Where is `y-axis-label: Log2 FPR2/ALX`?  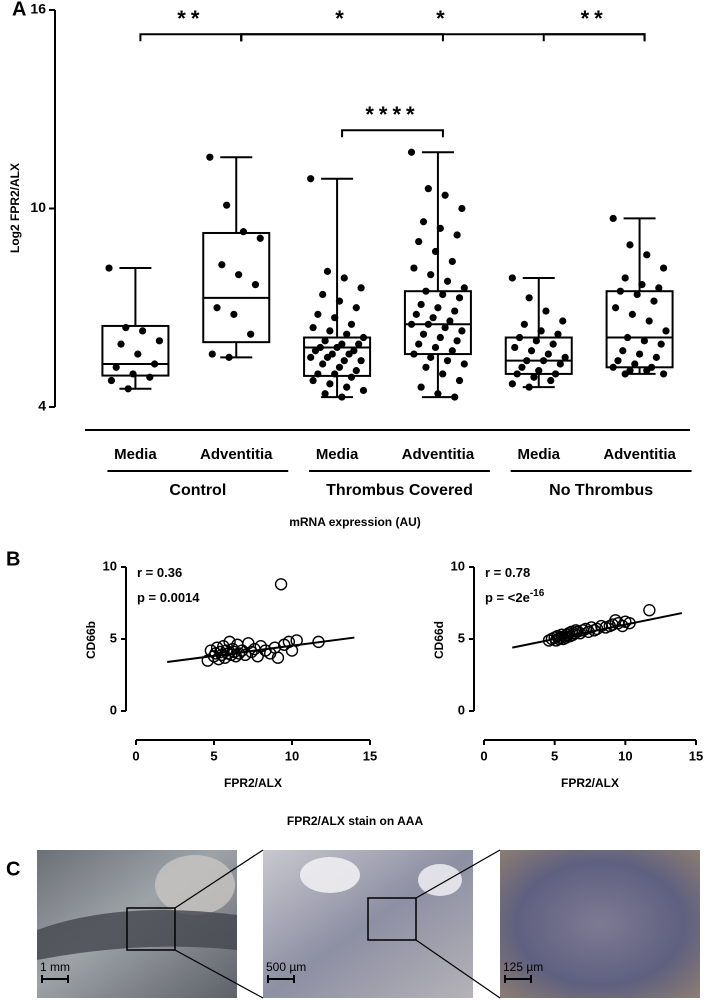 y-axis-label: Log2 FPR2/ALX is located at coordinates (15, 208).